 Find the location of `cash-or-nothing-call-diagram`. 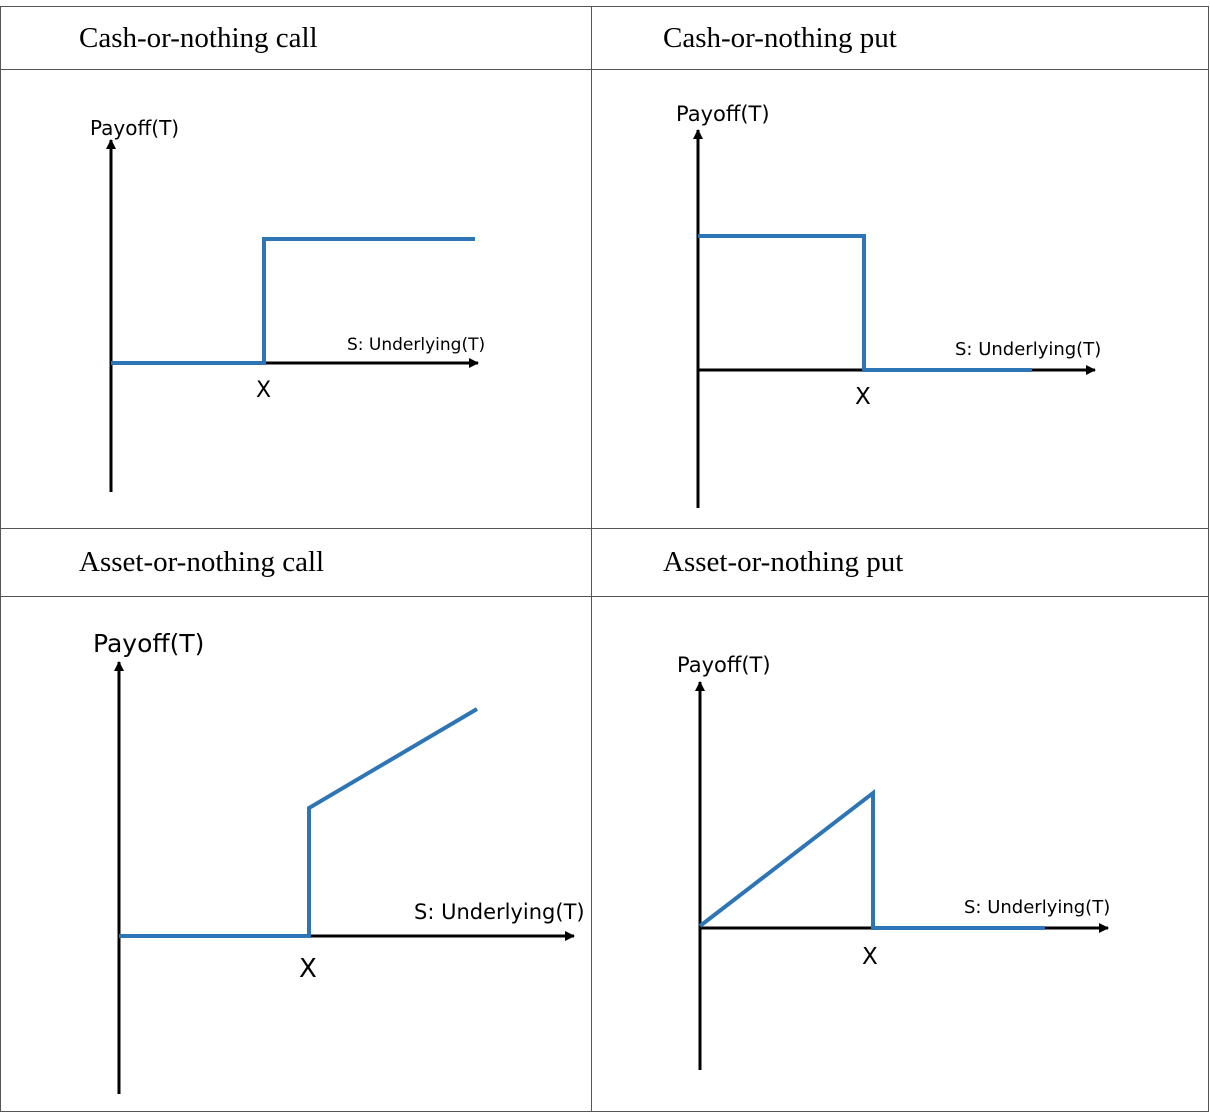

cash-or-nothing-call-diagram is located at coordinates (292, 315).